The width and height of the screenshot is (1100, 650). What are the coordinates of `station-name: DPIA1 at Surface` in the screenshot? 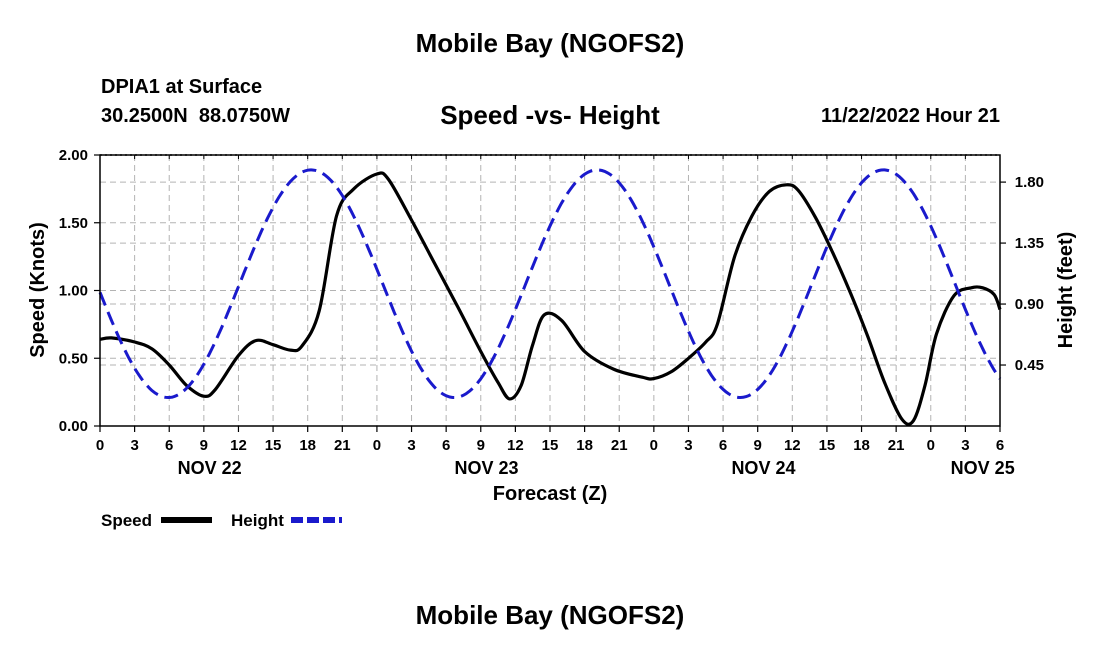 It's located at (182, 87).